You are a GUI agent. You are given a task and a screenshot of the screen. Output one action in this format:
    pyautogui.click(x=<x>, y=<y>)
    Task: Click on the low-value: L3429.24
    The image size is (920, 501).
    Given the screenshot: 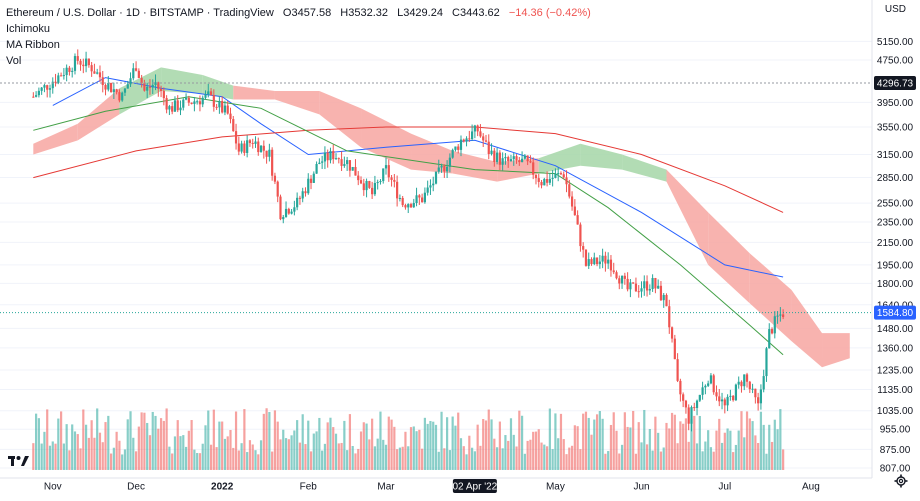 What is the action you would take?
    pyautogui.click(x=420, y=13)
    